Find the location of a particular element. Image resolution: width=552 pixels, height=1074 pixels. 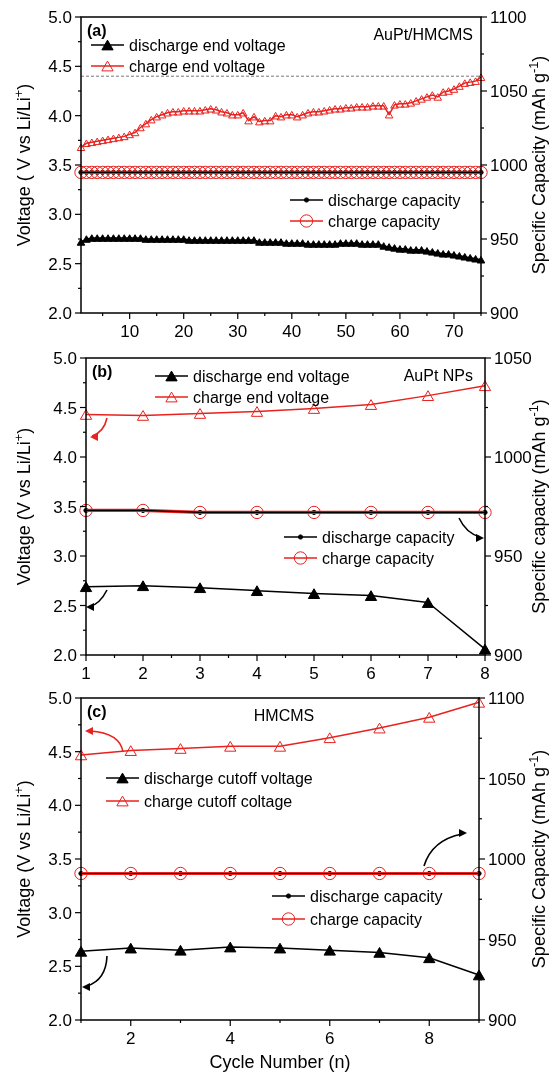

x-tick-label: 40 is located at coordinates (292, 331).